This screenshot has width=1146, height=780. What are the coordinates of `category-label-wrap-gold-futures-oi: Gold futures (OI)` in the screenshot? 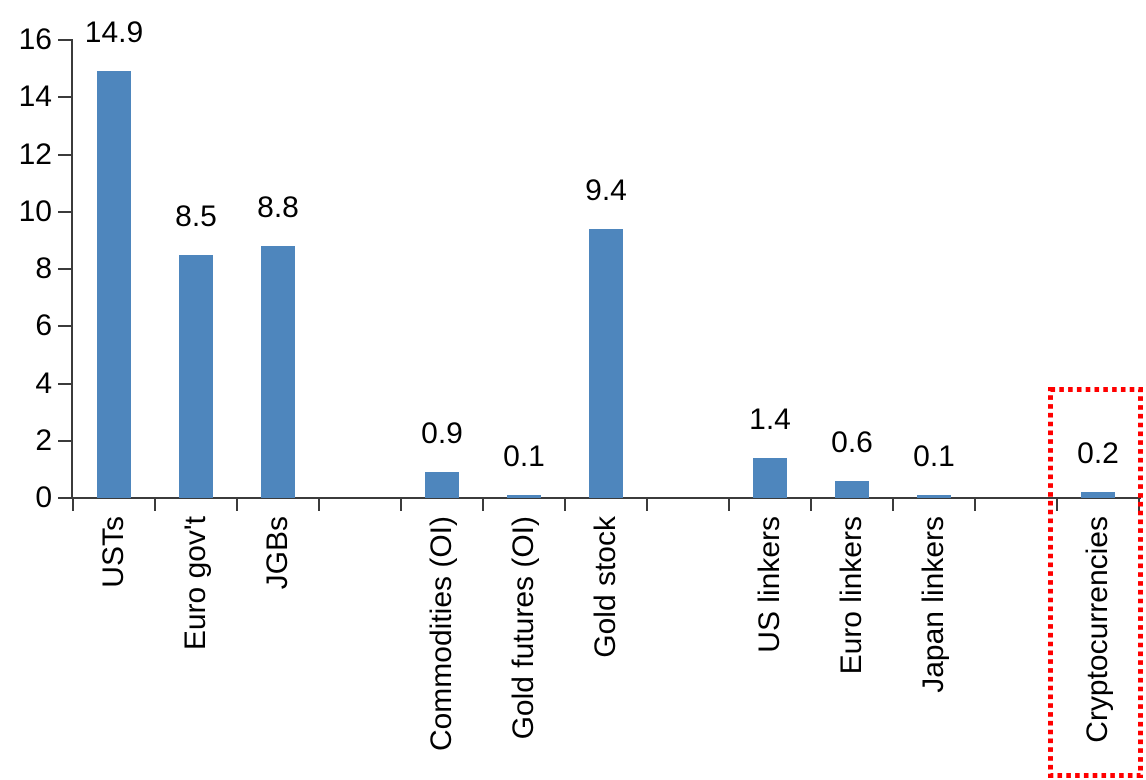 It's located at (524, 647).